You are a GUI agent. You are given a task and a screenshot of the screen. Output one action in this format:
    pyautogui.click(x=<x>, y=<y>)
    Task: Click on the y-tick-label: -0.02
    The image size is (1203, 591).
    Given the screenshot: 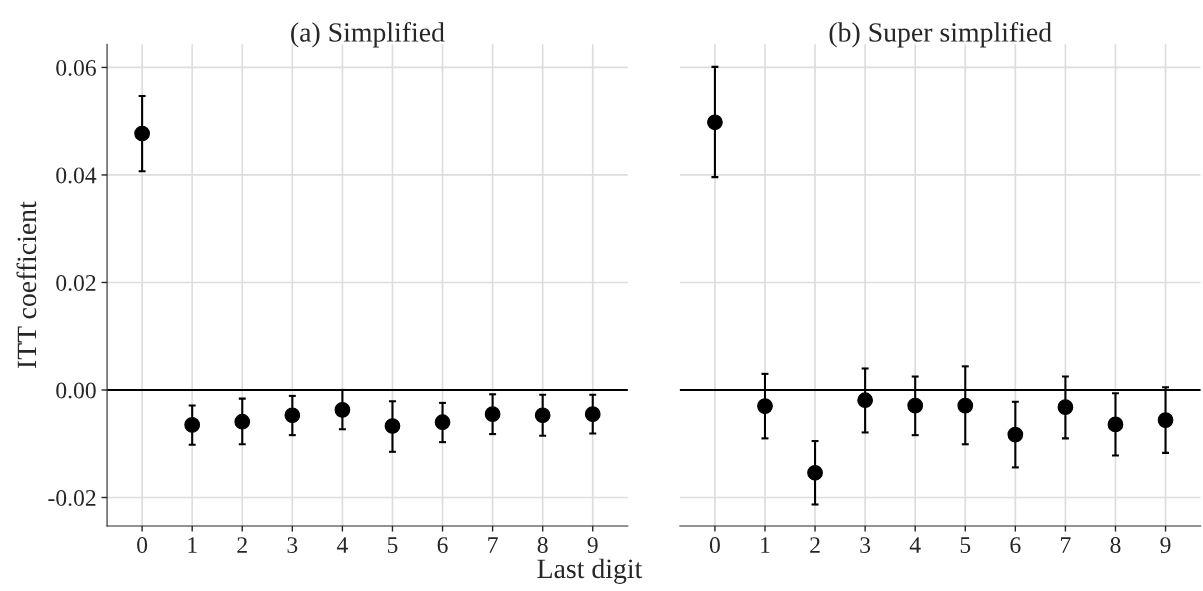 What is the action you would take?
    pyautogui.click(x=72, y=498)
    